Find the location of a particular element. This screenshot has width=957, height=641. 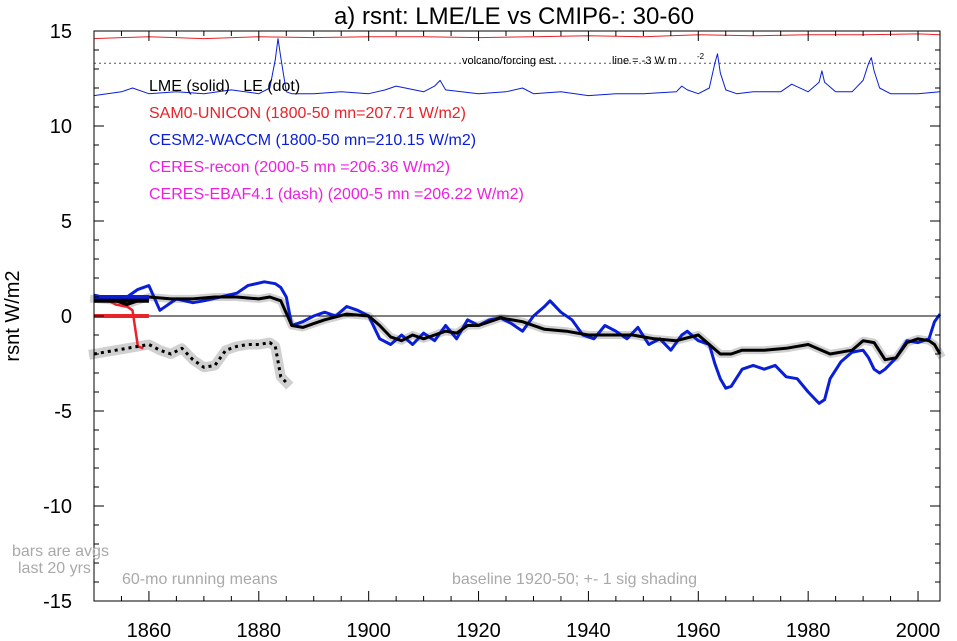

legend-entry-cesm2-waccm: CESM2-WACCM (1800-50 mn=210.15 W/m2) is located at coordinates (312, 140).